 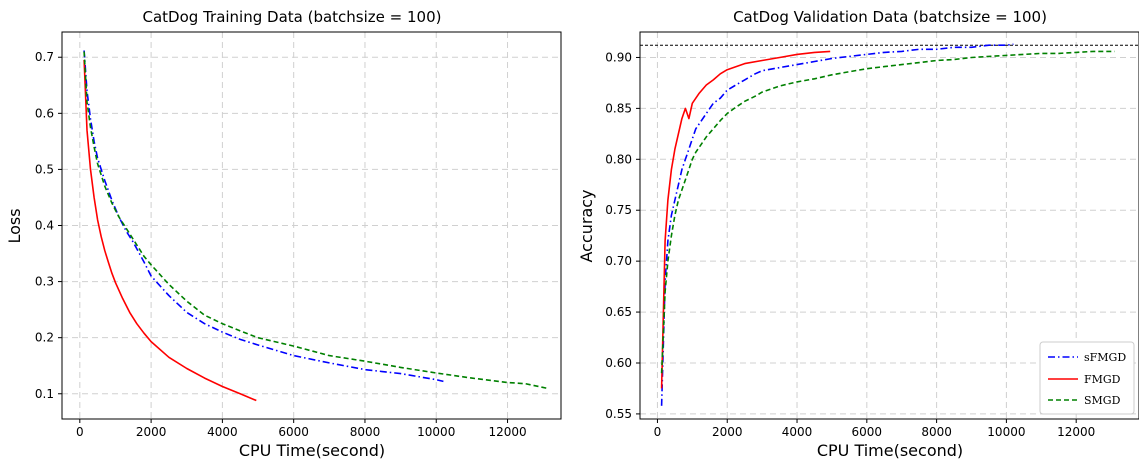 I want to click on legend: sFMGD FMGD SMGD, so click(x=1087, y=378).